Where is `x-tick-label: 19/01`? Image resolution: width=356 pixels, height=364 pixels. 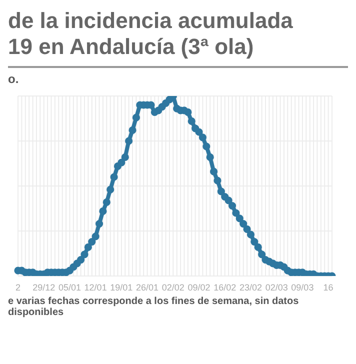 x-tick-label: 19/01 is located at coordinates (121, 287).